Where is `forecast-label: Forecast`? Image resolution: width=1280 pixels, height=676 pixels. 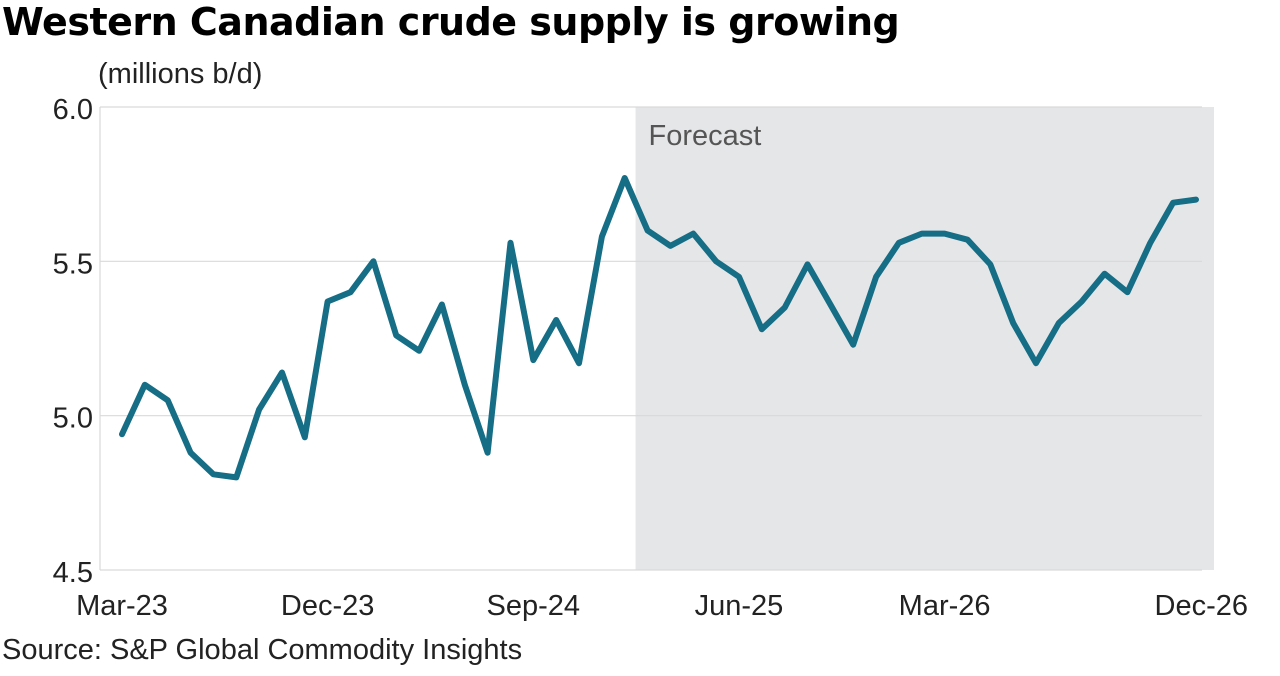 forecast-label: Forecast is located at coordinates (705, 136).